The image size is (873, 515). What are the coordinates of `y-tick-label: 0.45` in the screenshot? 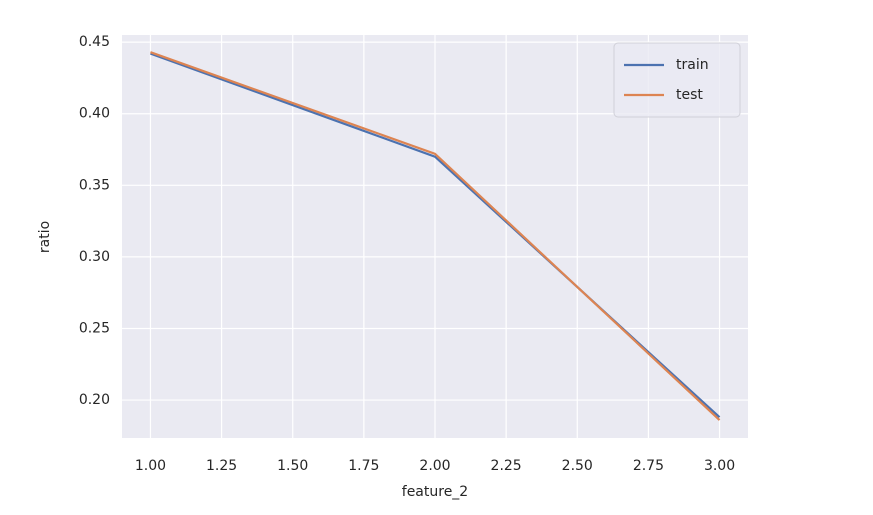 It's located at (94, 42).